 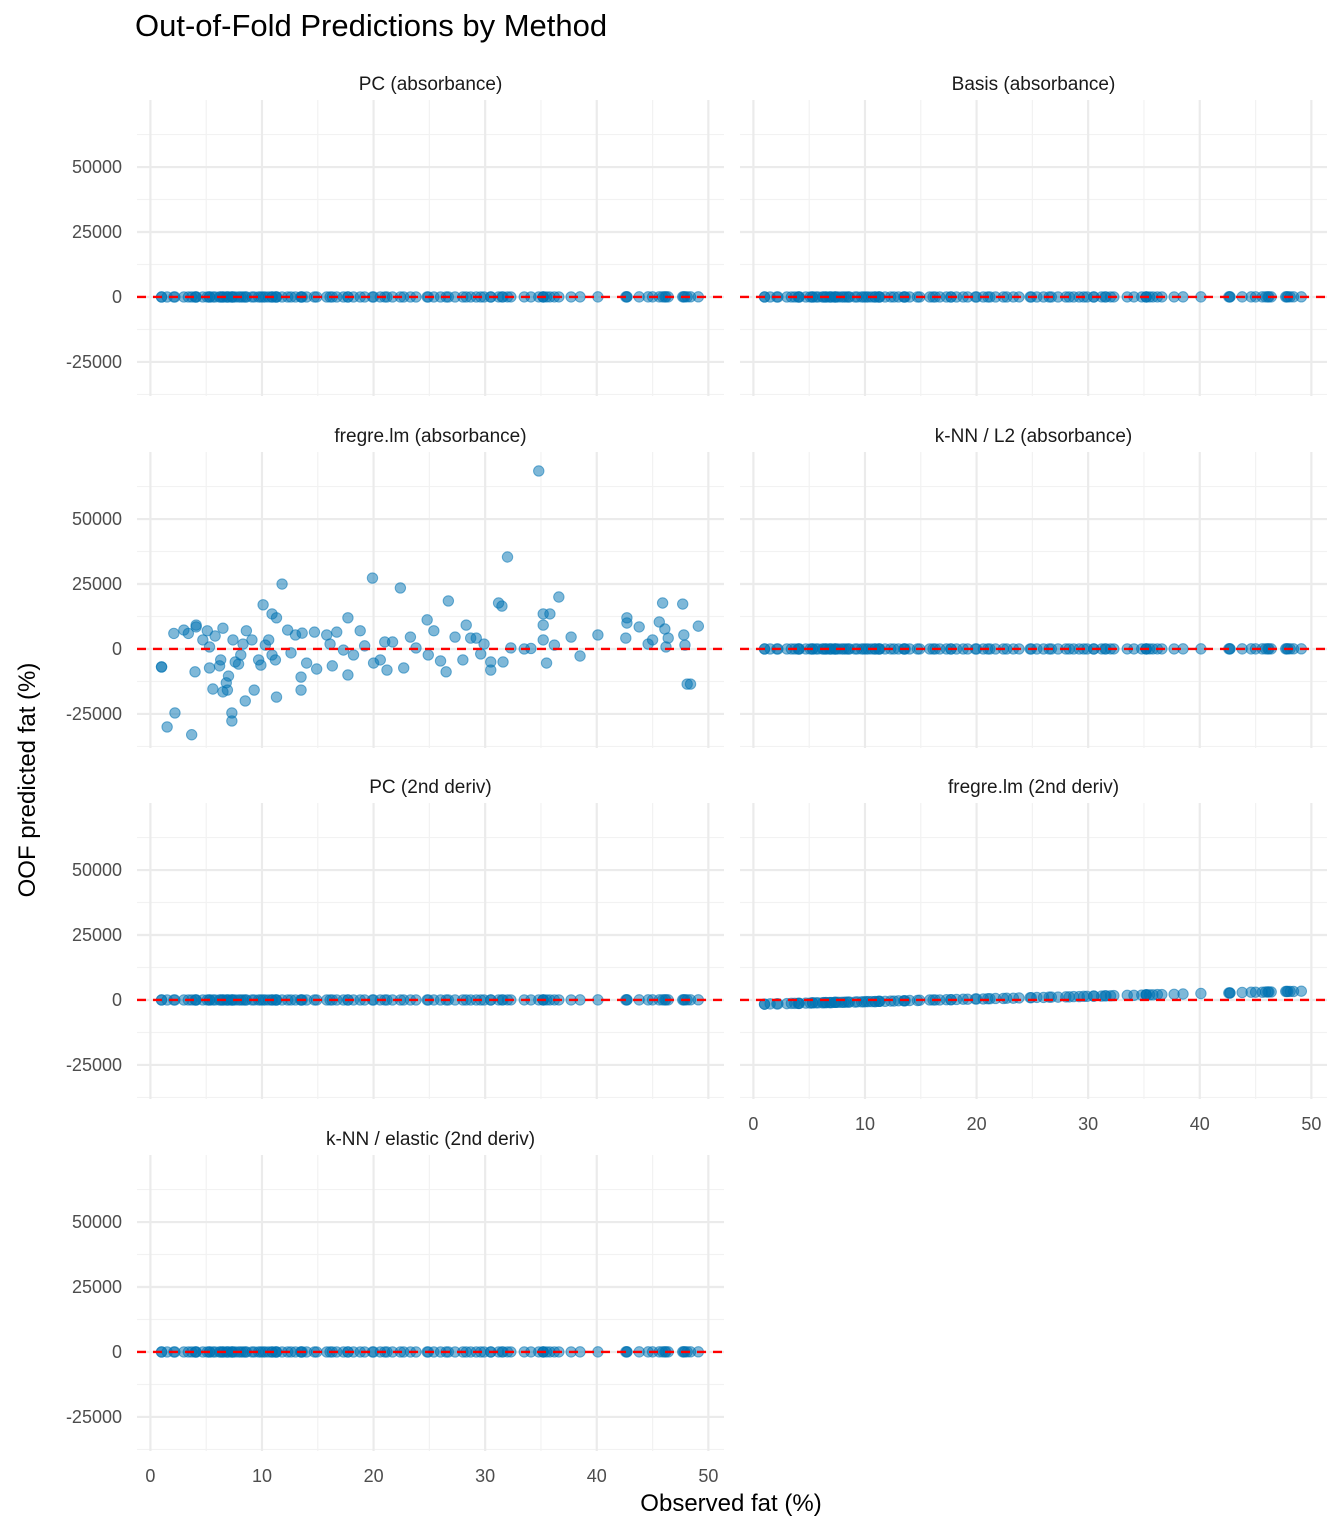 I want to click on facet-panel-4: k-NN / L2 (absorbance), so click(x=1033, y=587).